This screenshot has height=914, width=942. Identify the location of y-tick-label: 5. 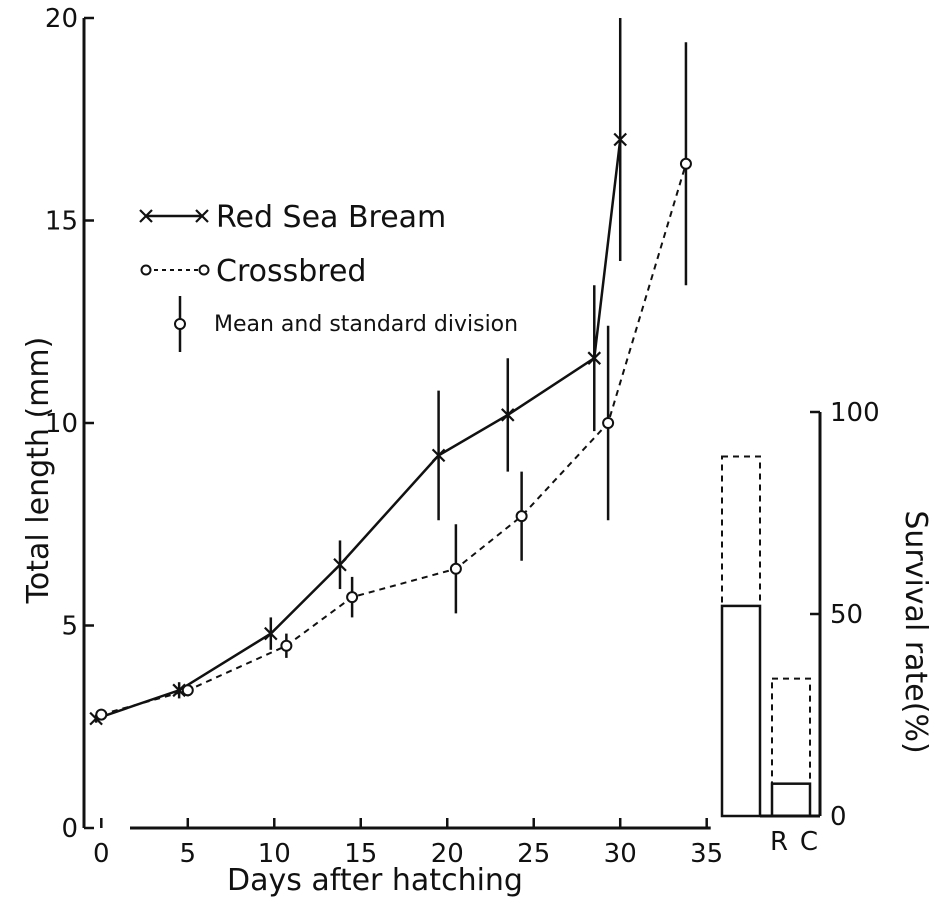
(69, 627).